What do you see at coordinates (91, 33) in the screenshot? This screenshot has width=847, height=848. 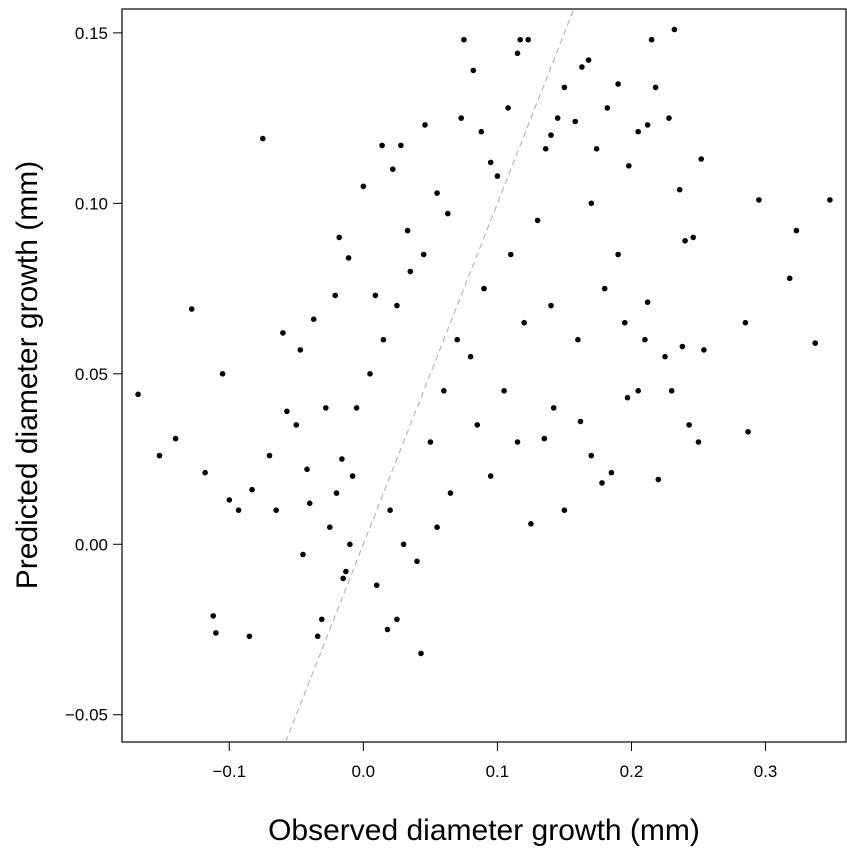 I see `y-tick-label: 0.15` at bounding box center [91, 33].